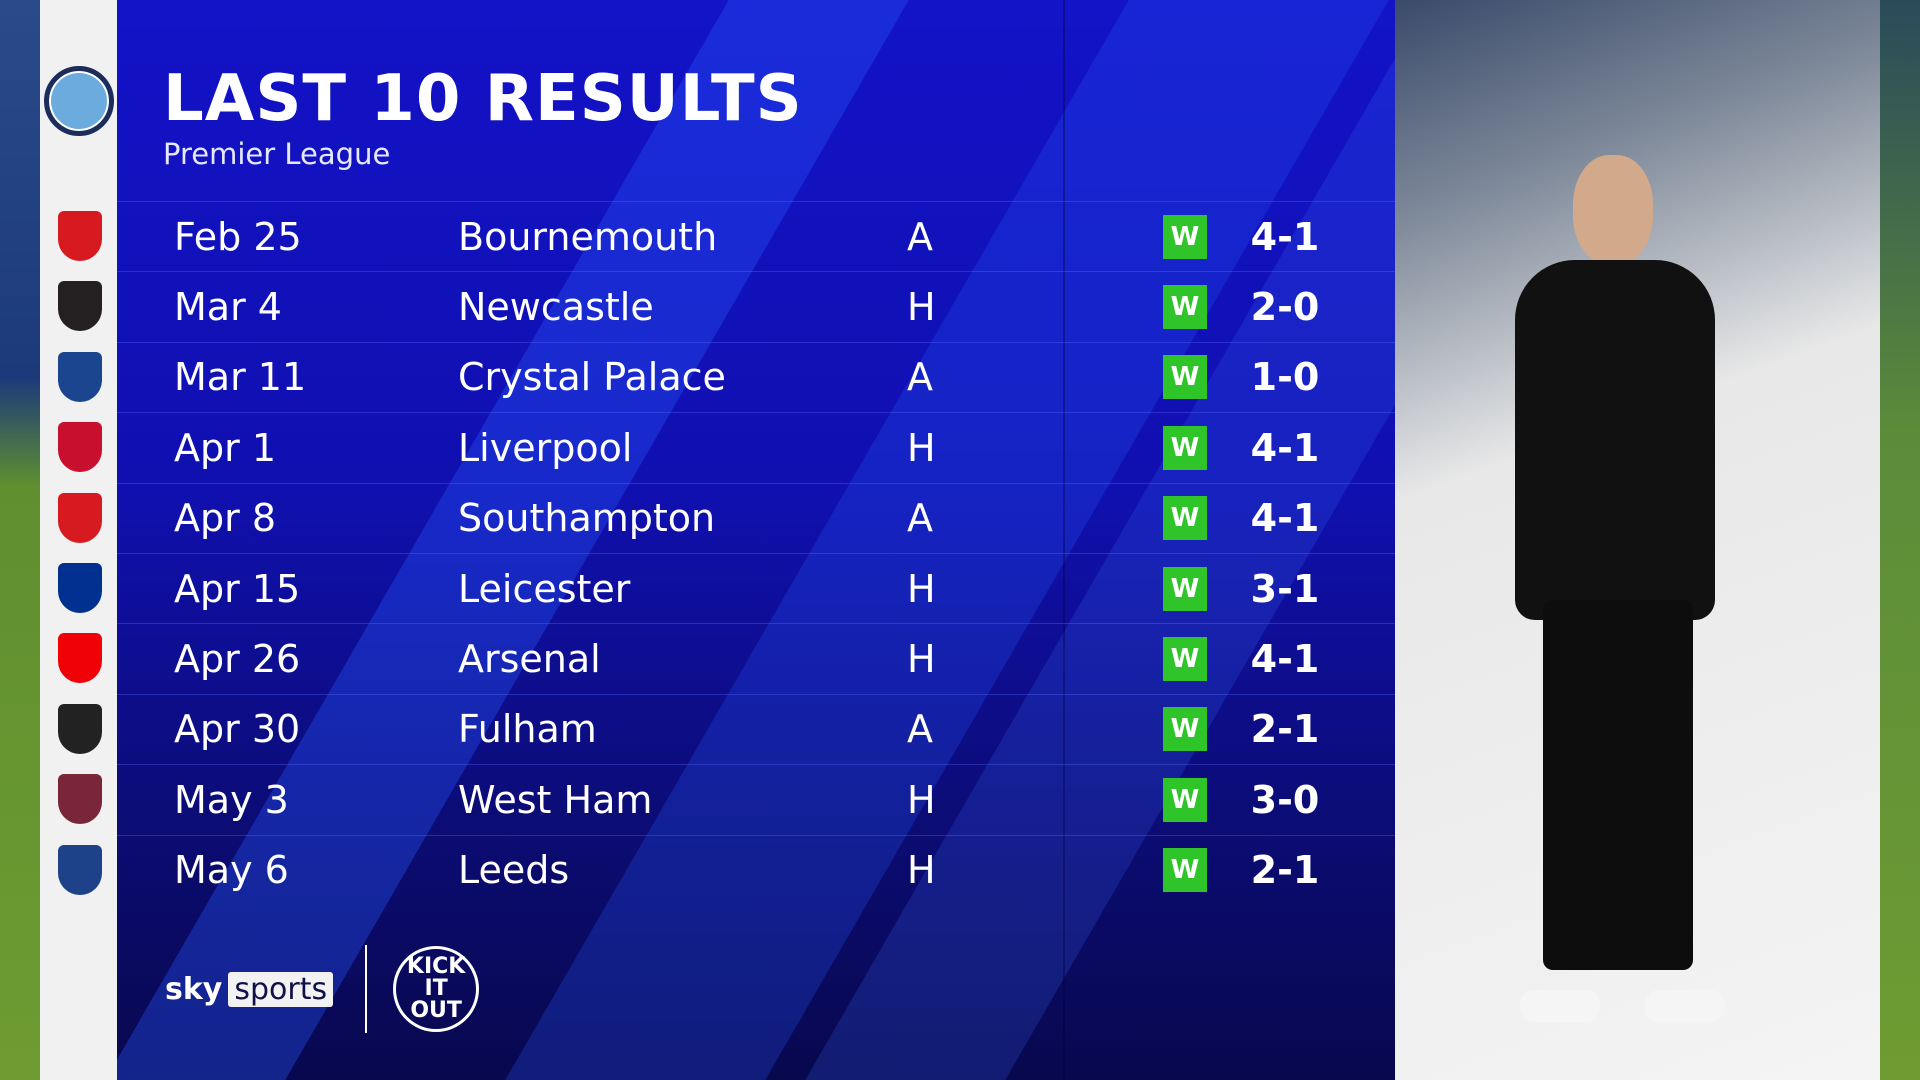 The width and height of the screenshot is (1920, 1080). I want to click on table-row: Apr 26 Arsenal H W 4-1, so click(756, 658).